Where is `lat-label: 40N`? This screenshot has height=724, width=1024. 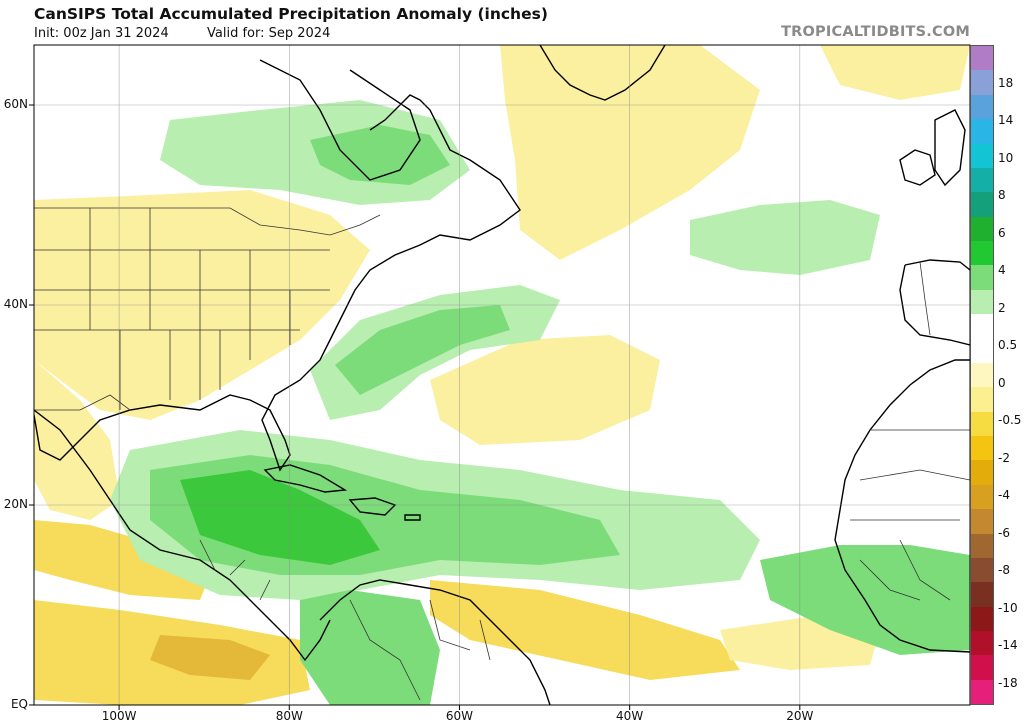 lat-label: 40N is located at coordinates (15, 304).